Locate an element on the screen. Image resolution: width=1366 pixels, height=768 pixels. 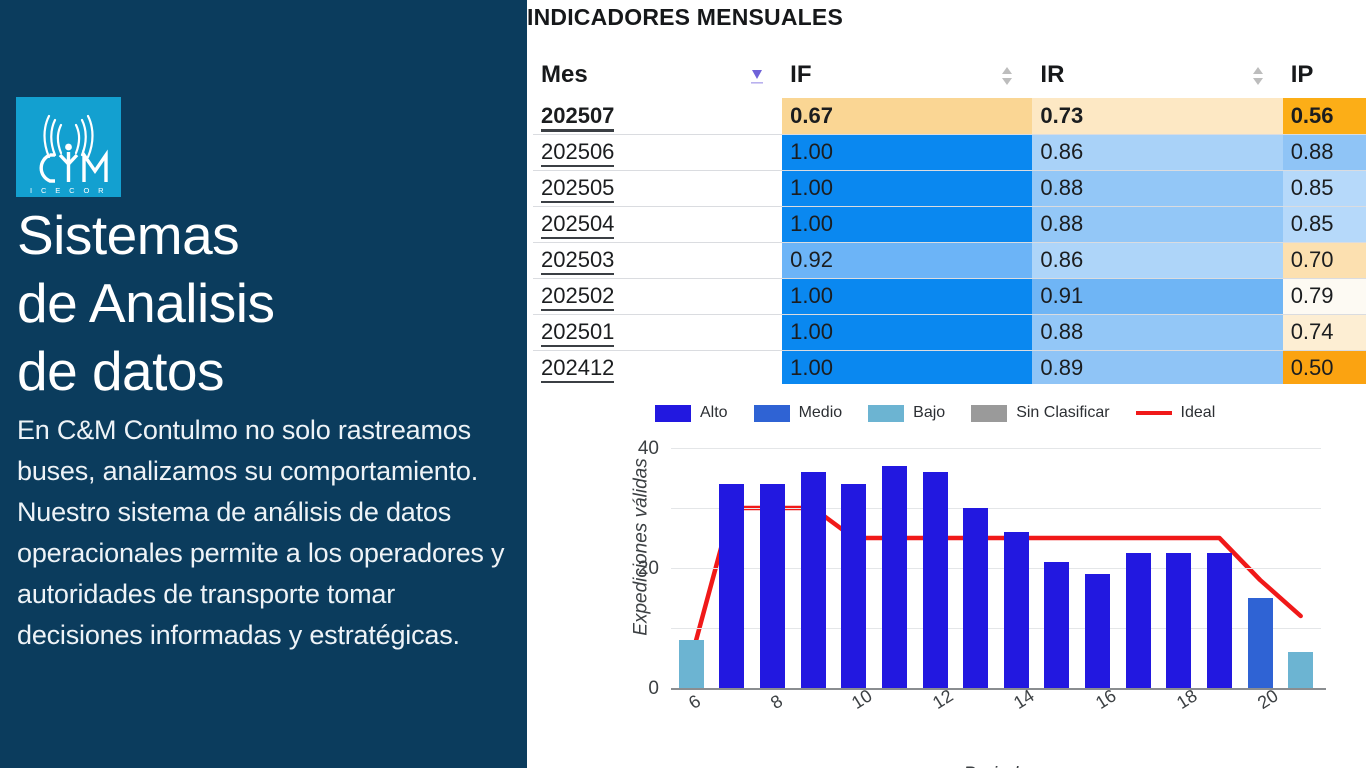
cell-mes: 202504 is located at coordinates (658, 224).